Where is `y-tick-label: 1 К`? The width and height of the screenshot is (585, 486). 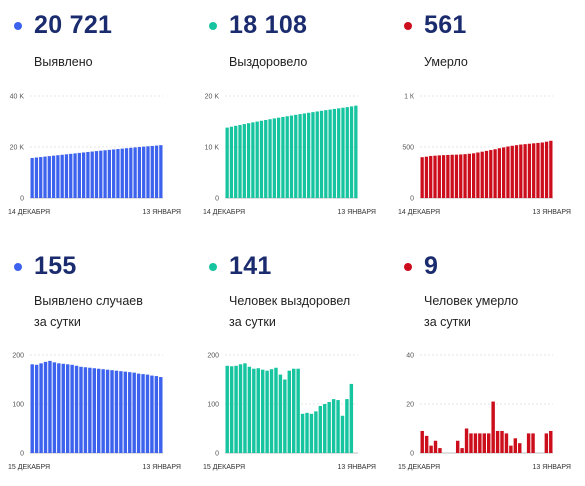
y-tick-label: 1 К is located at coordinates (409, 97).